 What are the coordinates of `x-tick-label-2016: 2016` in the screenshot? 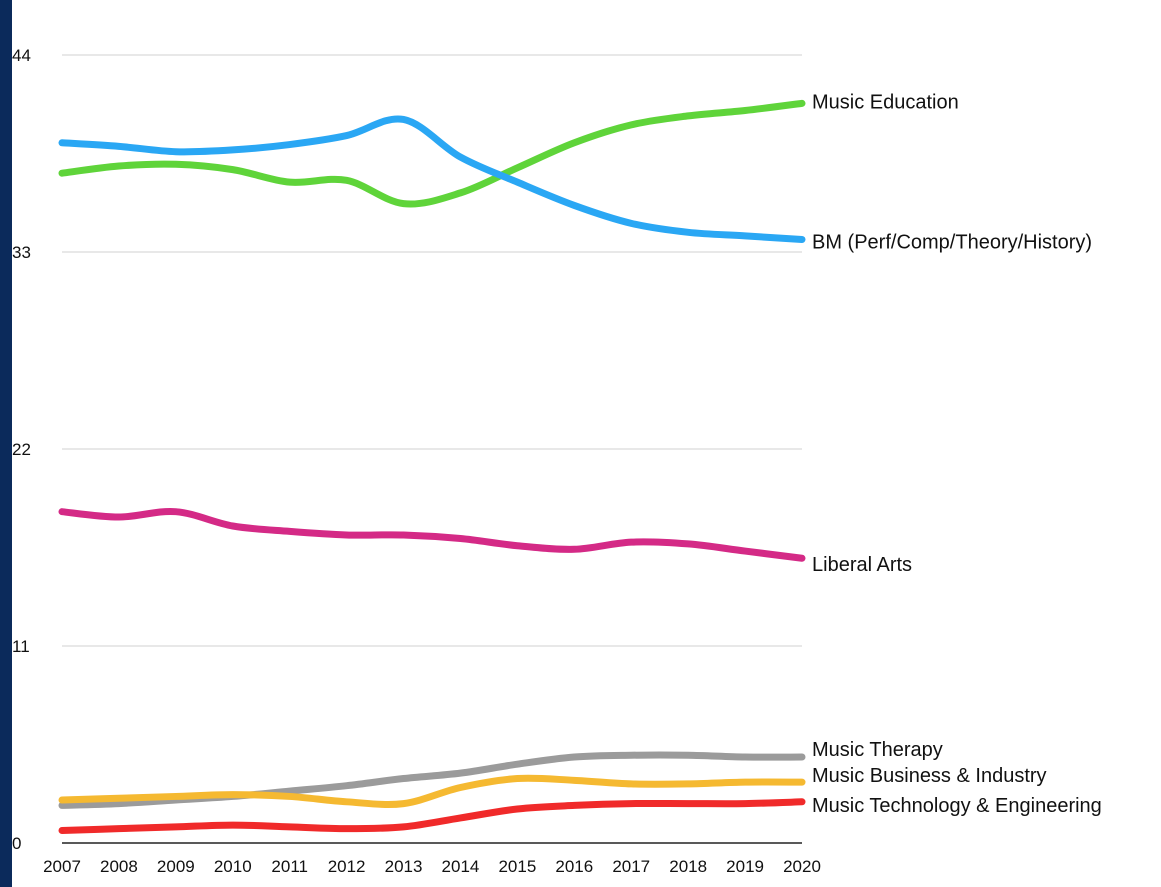 It's located at (574, 866).